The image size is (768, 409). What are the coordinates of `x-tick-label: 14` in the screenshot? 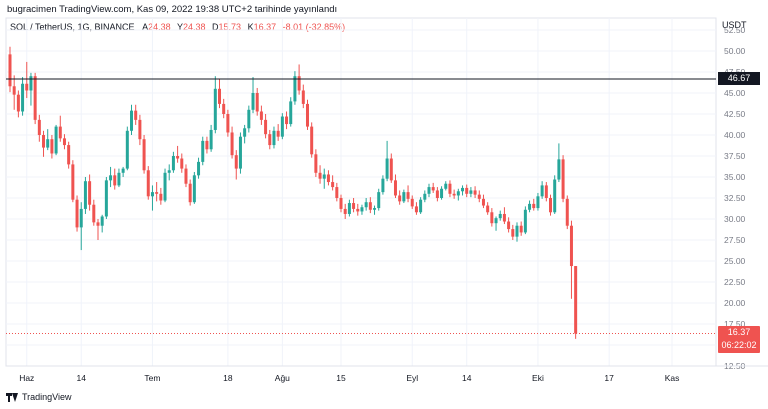 It's located at (81, 378).